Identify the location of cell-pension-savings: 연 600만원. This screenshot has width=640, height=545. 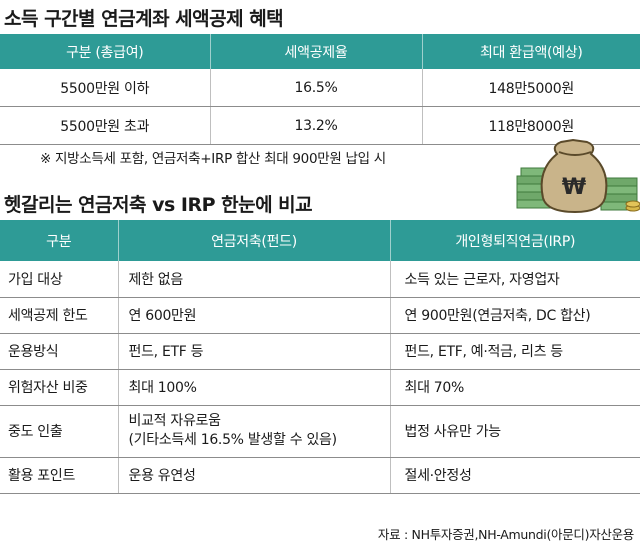
(254, 315).